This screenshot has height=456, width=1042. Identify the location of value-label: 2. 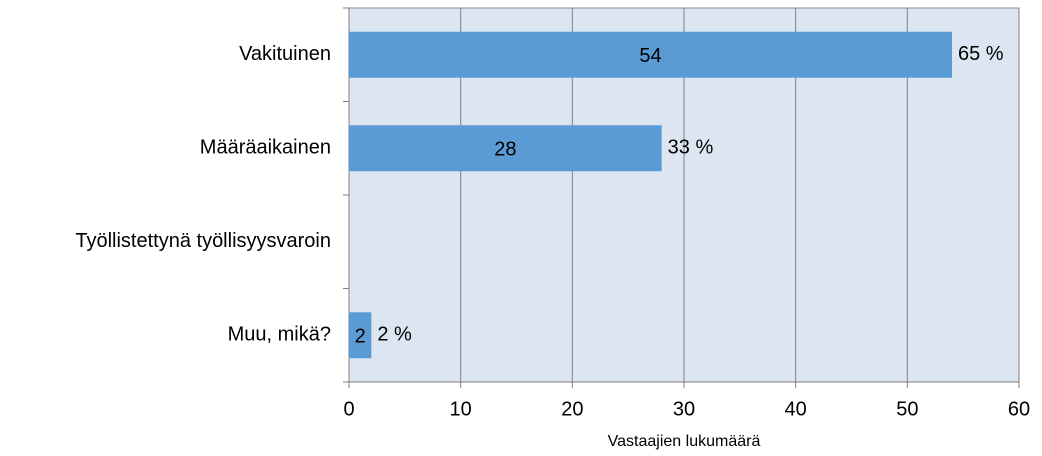
(360, 337).